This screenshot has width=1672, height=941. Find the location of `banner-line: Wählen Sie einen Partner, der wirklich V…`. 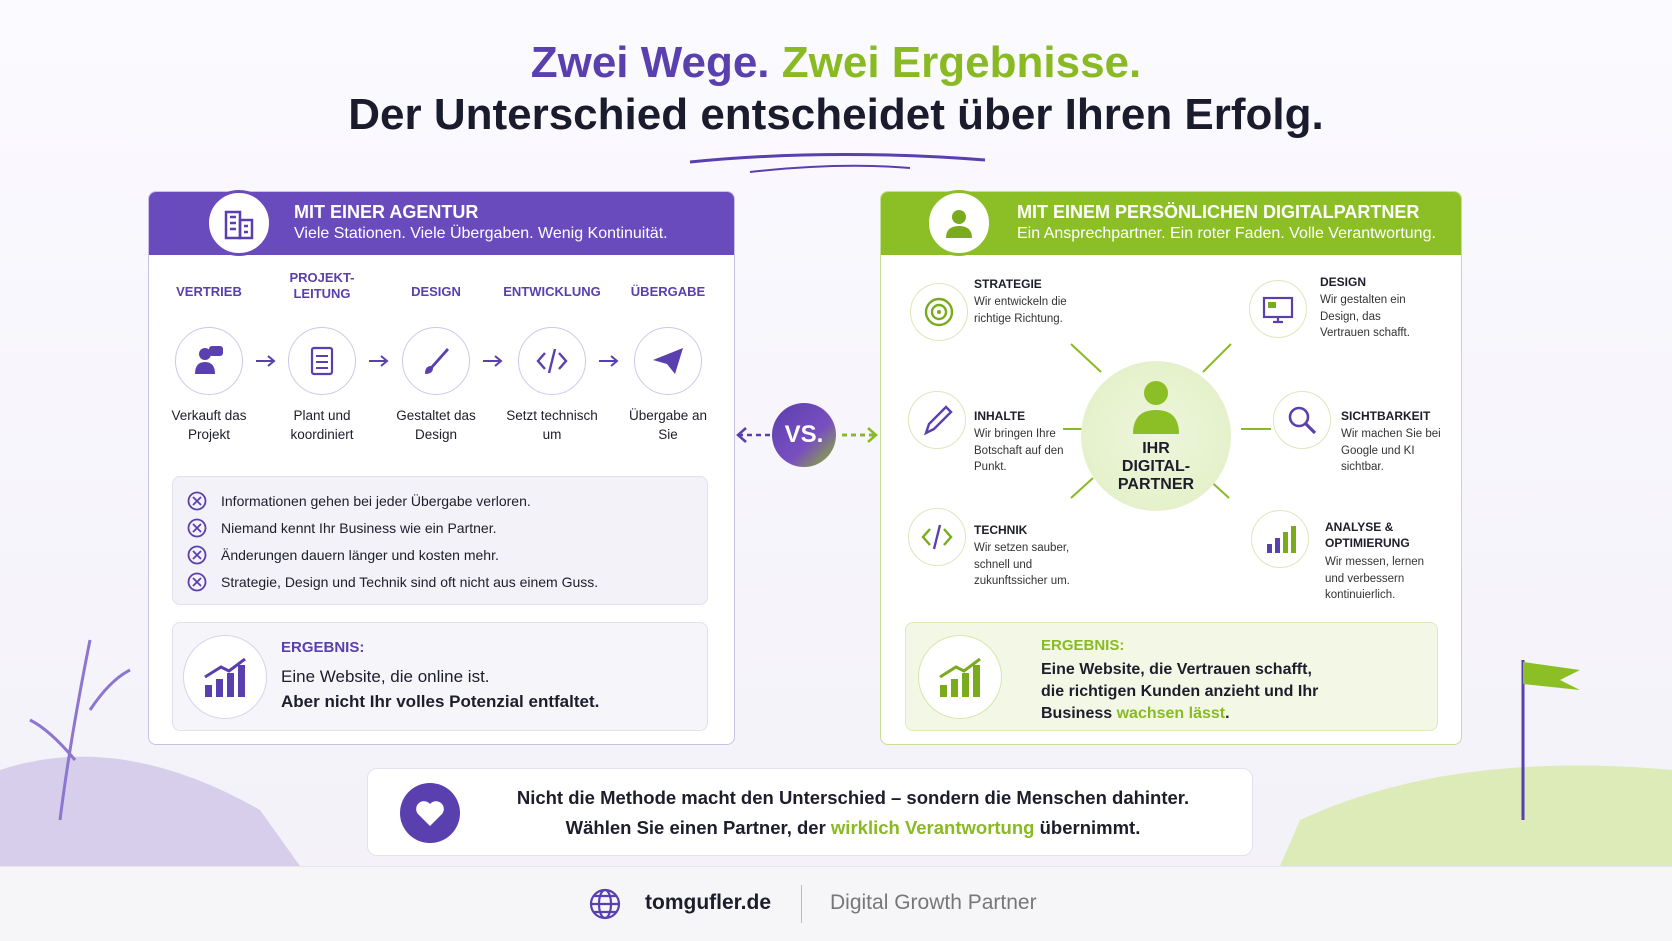

banner-line: Wählen Sie einen Partner, der wirklich V… is located at coordinates (853, 828).